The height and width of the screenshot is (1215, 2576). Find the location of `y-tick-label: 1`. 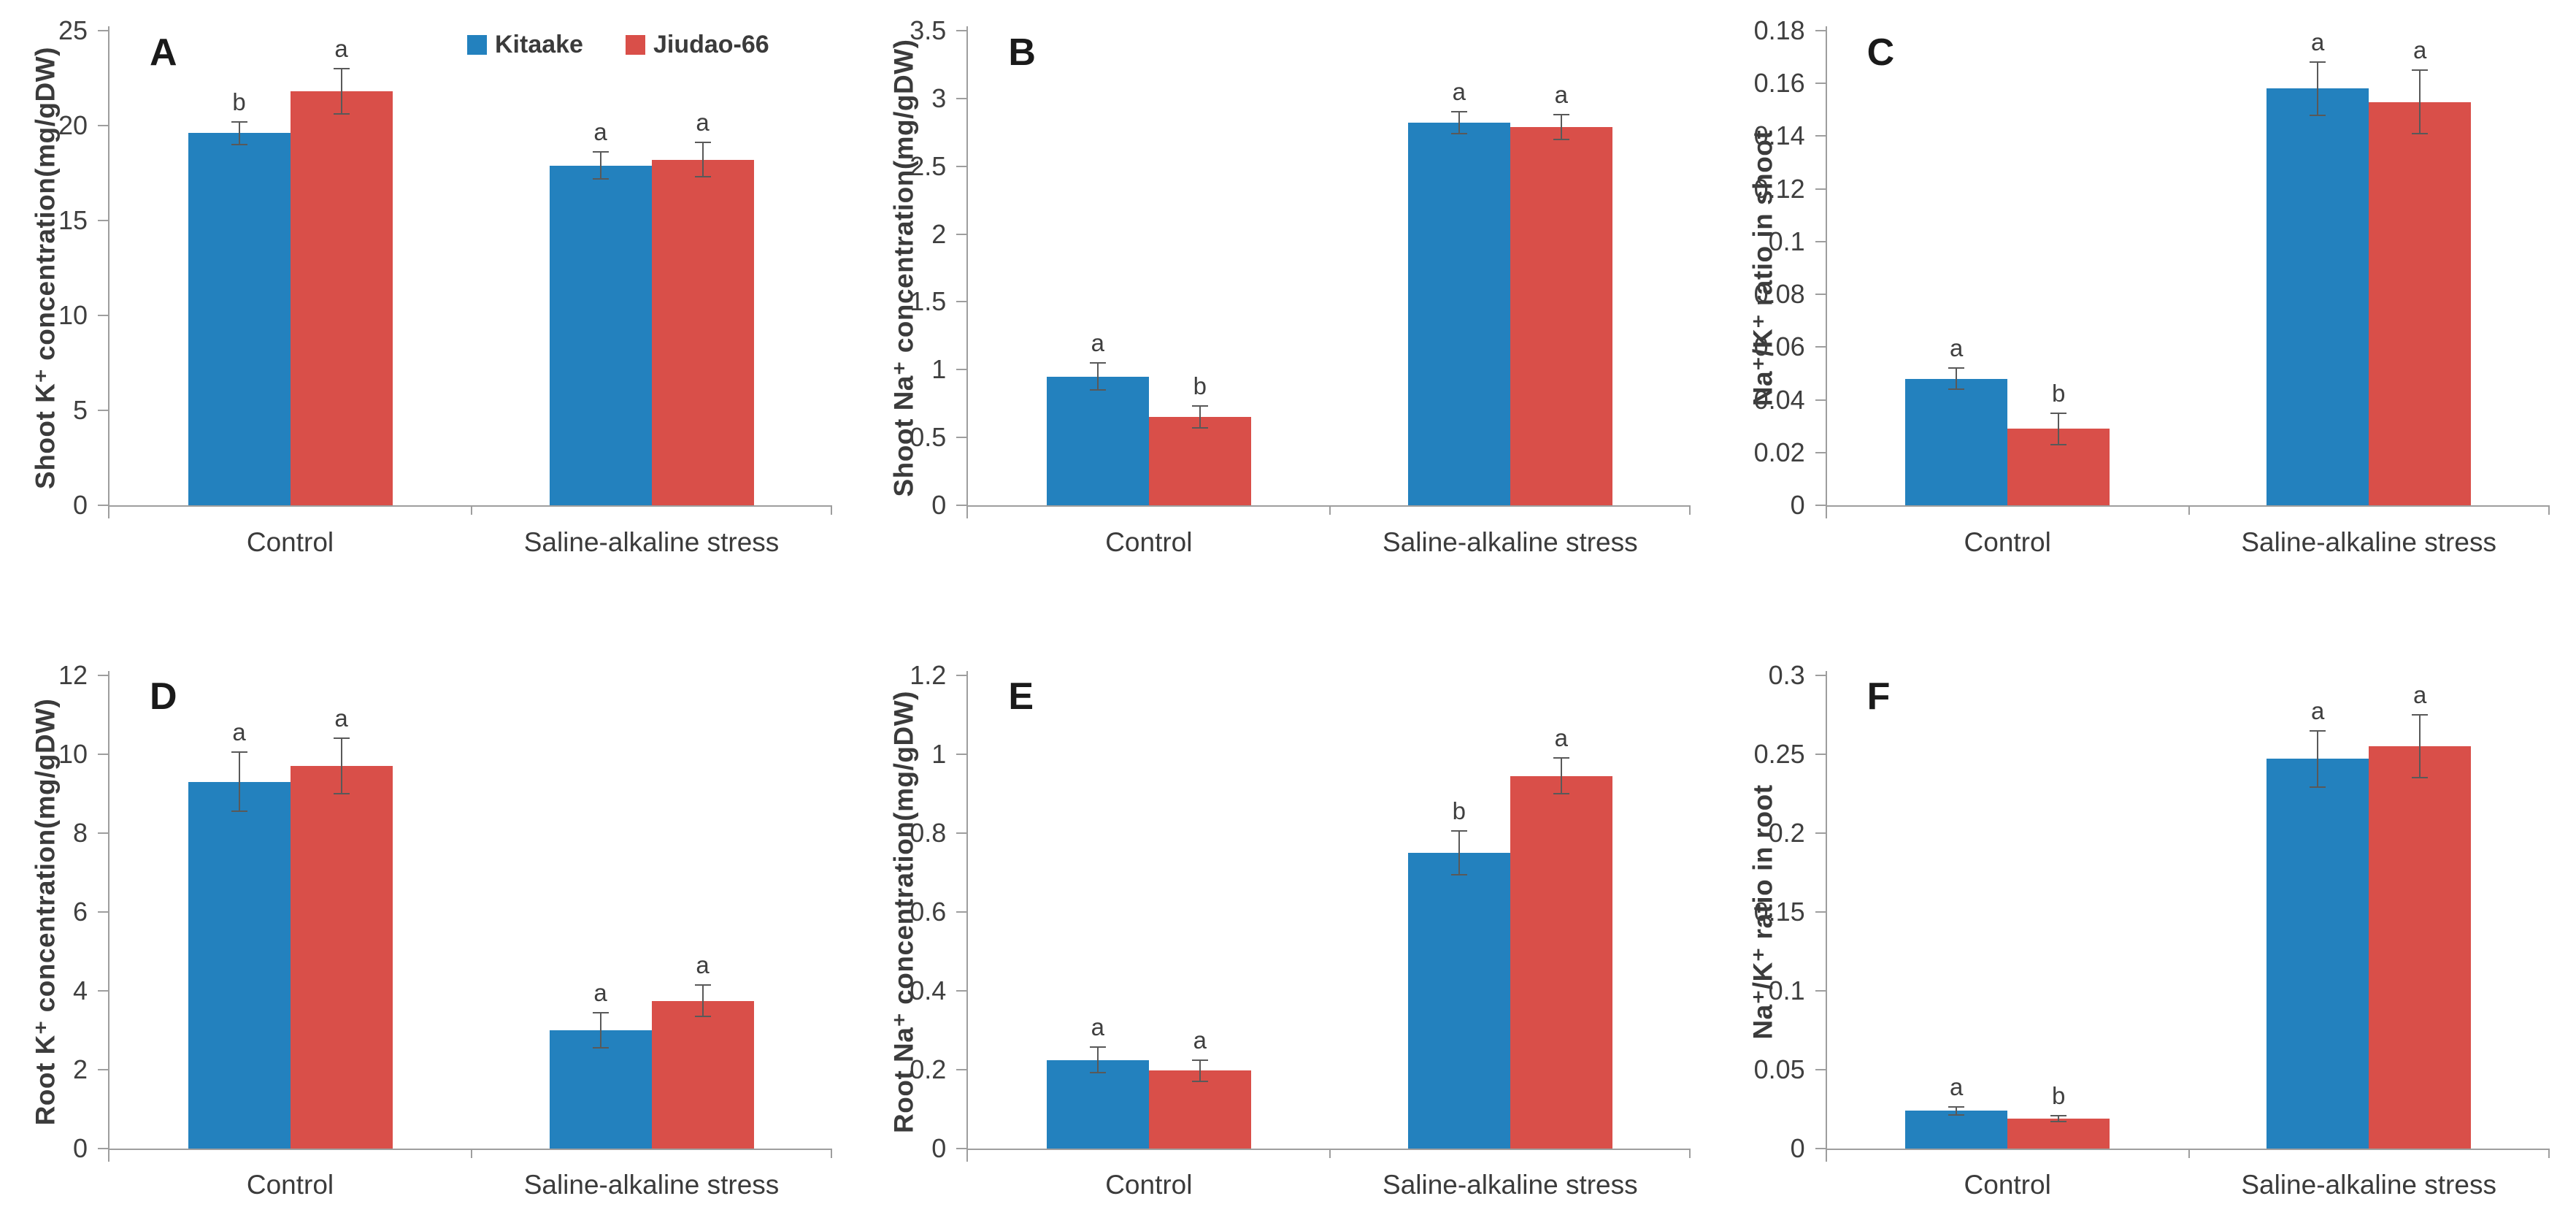

y-tick-label: 1 is located at coordinates (939, 754).